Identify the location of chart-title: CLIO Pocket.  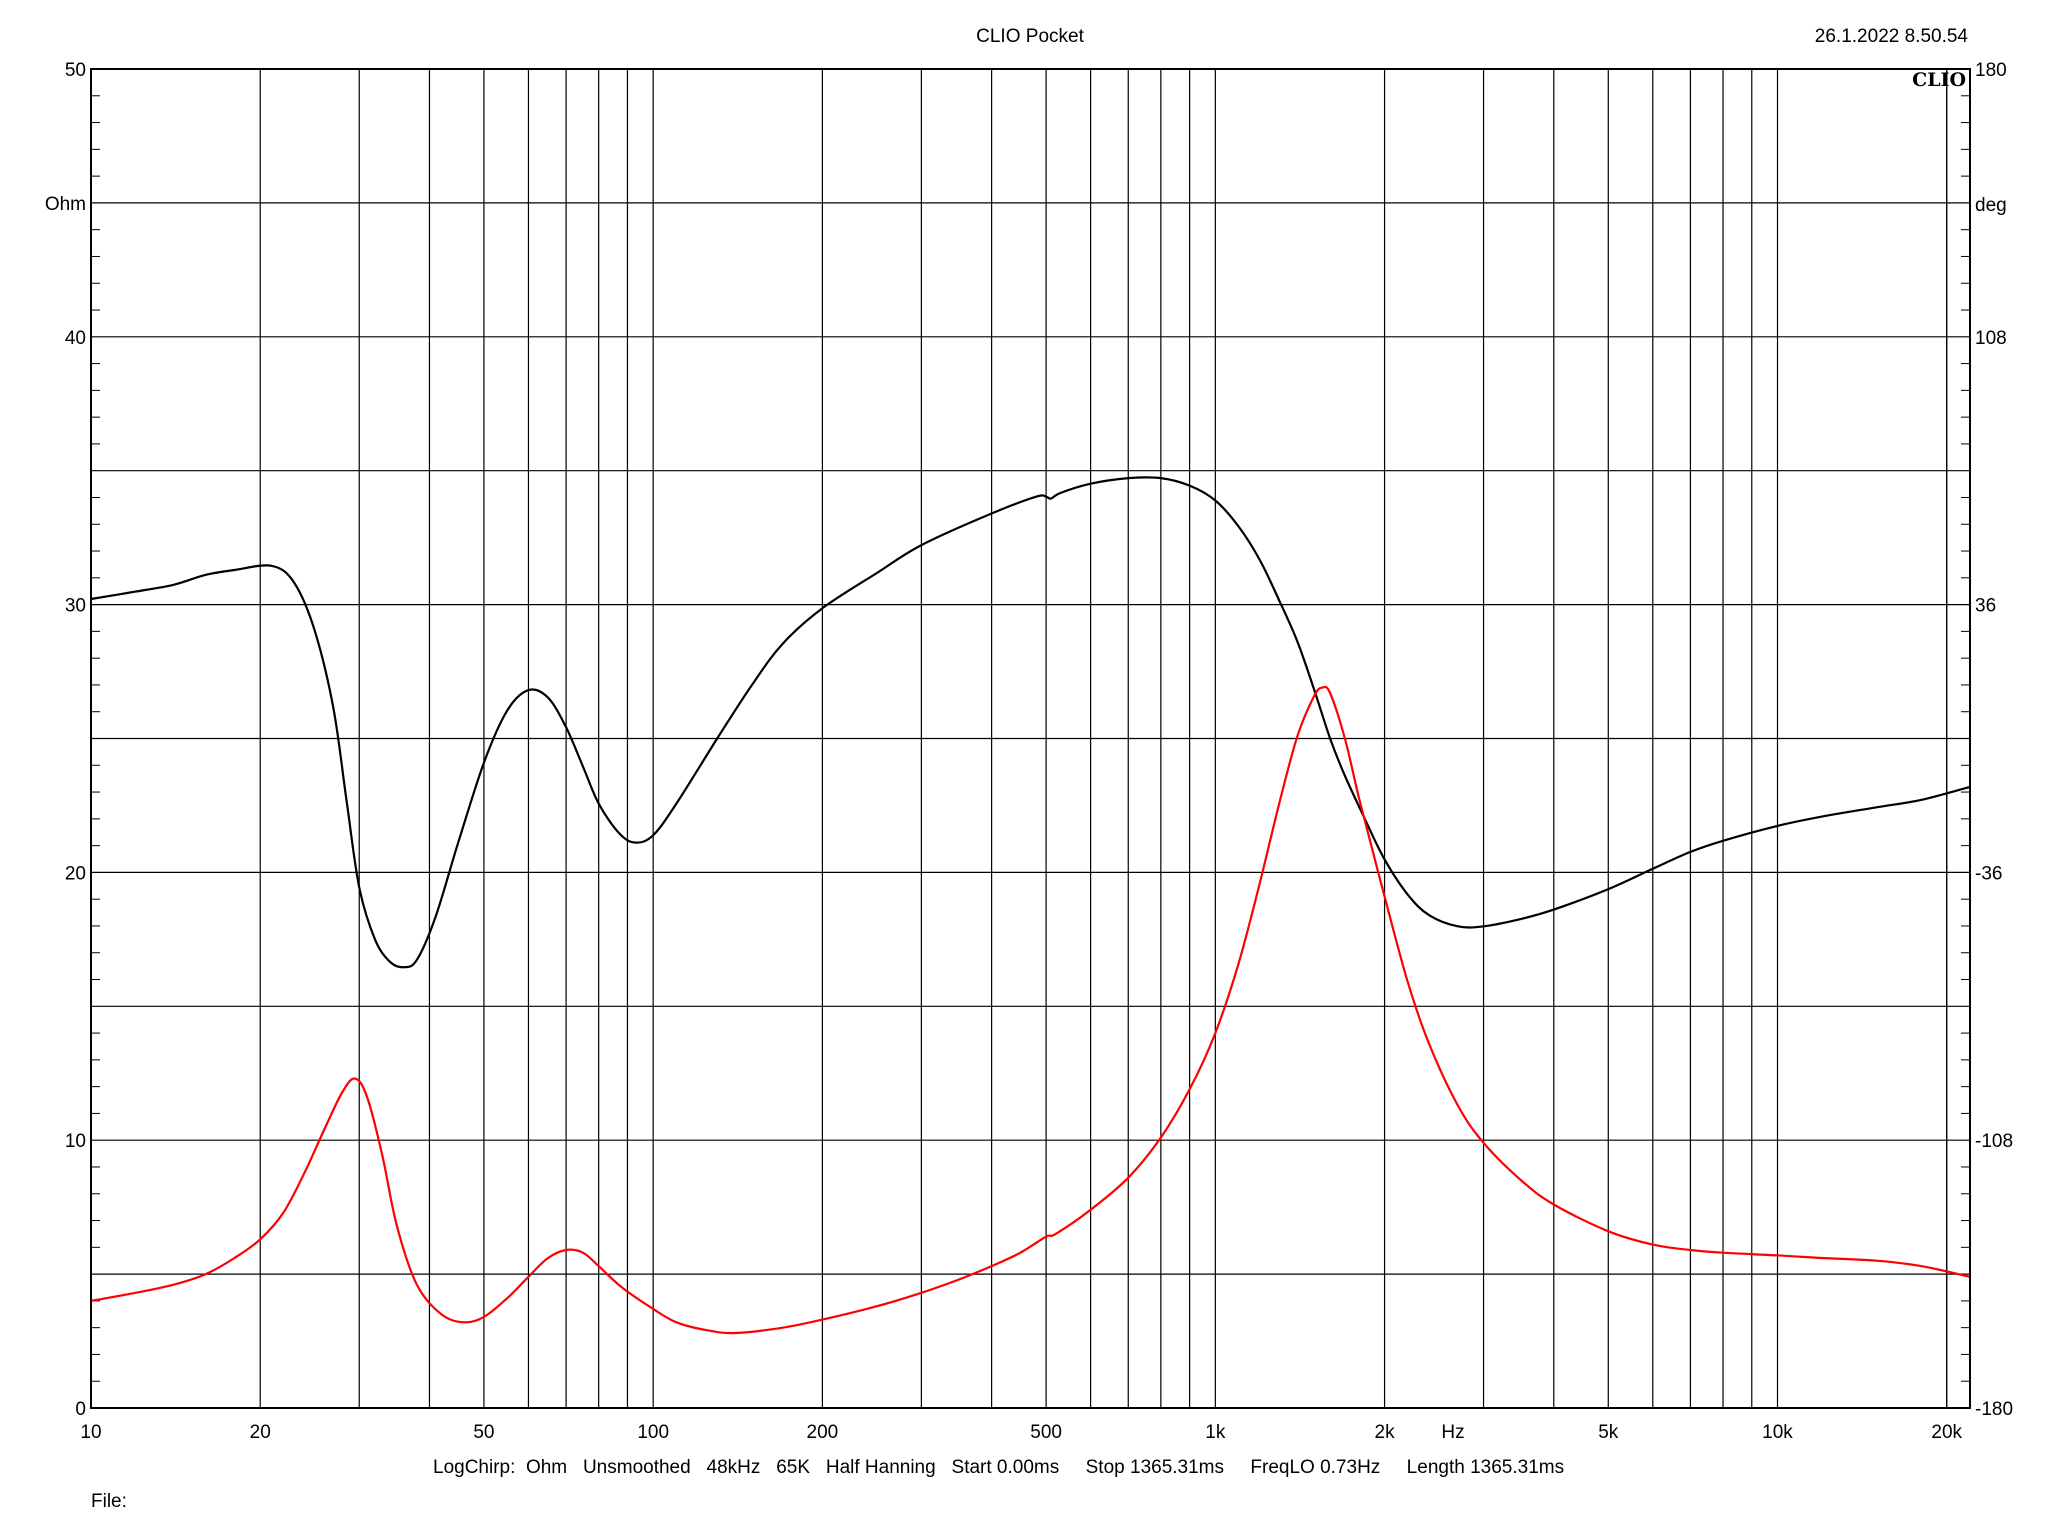
(1030, 36).